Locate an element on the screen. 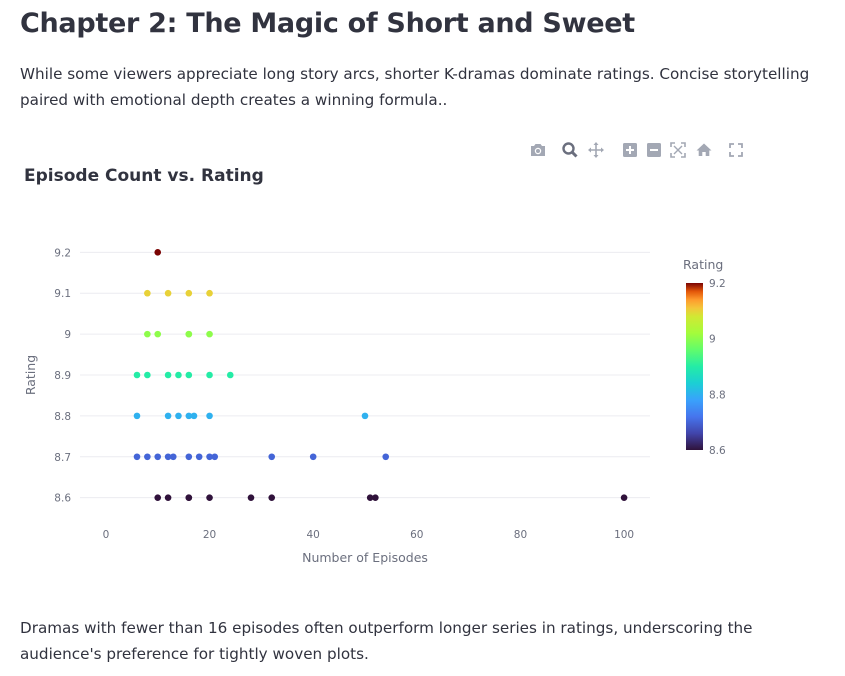 The width and height of the screenshot is (845, 676). y-tick-label: 9 is located at coordinates (67, 335).